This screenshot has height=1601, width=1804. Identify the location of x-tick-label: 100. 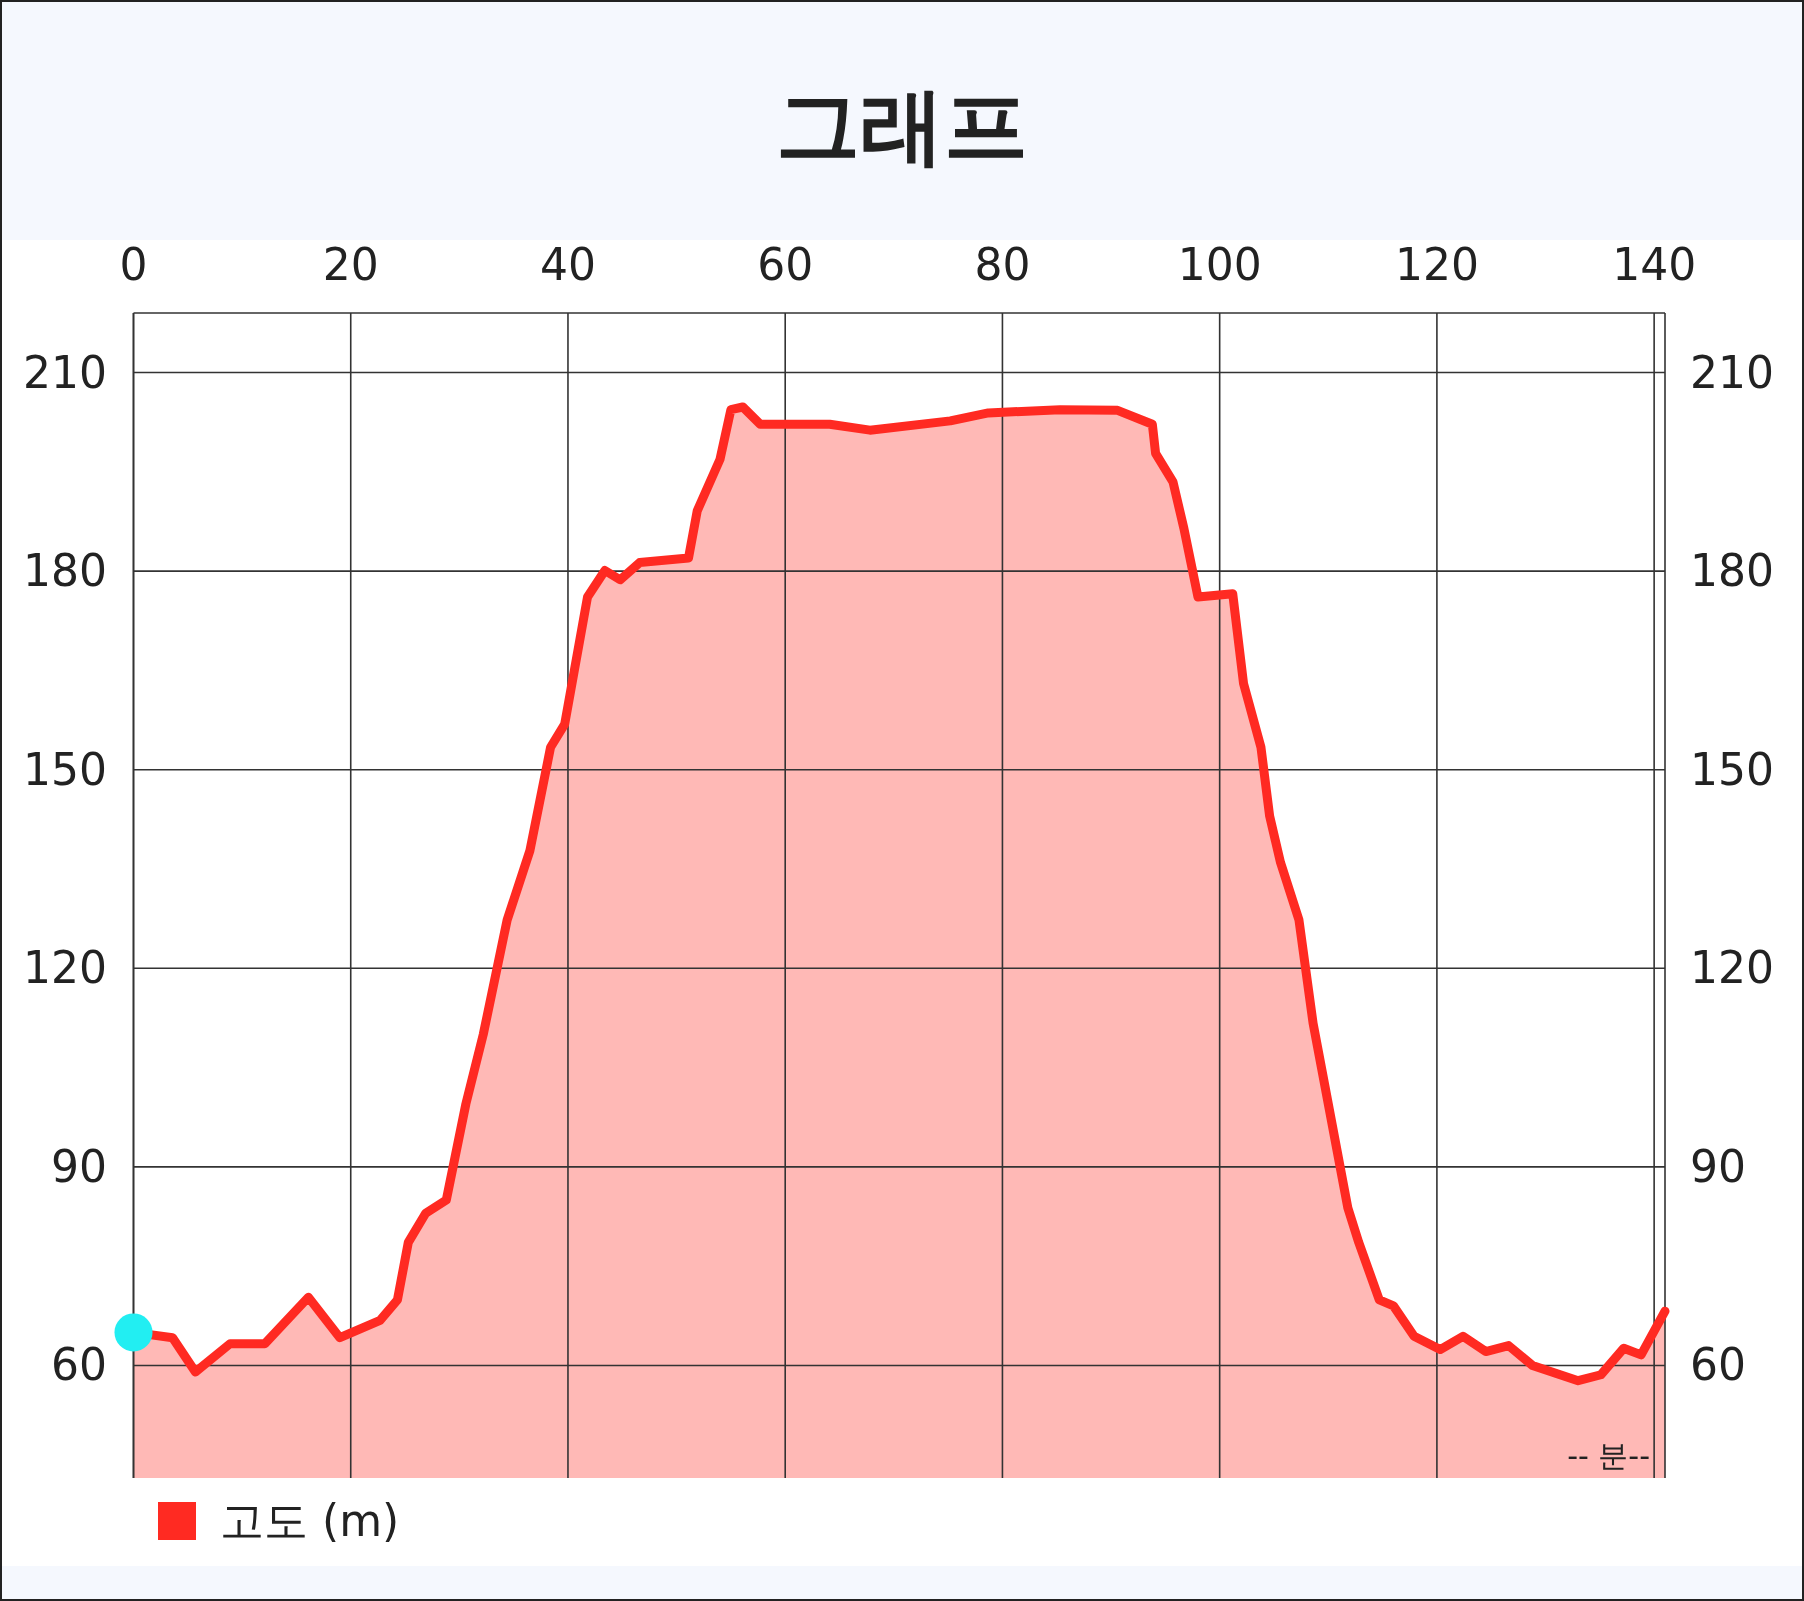
(1219, 264).